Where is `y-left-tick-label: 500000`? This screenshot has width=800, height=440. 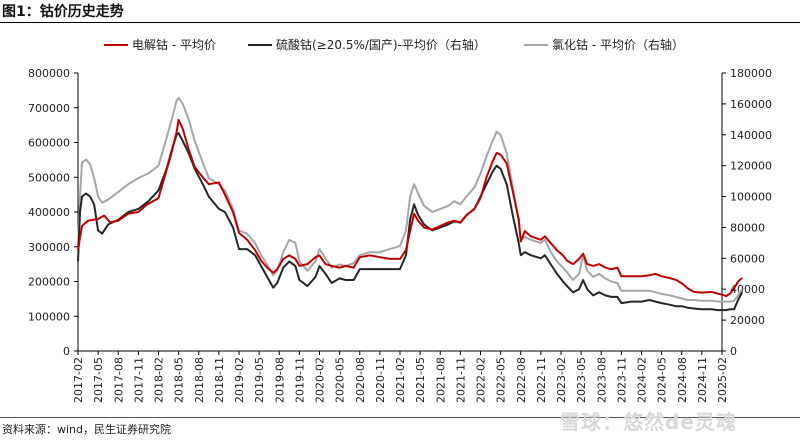
y-left-tick-label: 500000 is located at coordinates (49, 177).